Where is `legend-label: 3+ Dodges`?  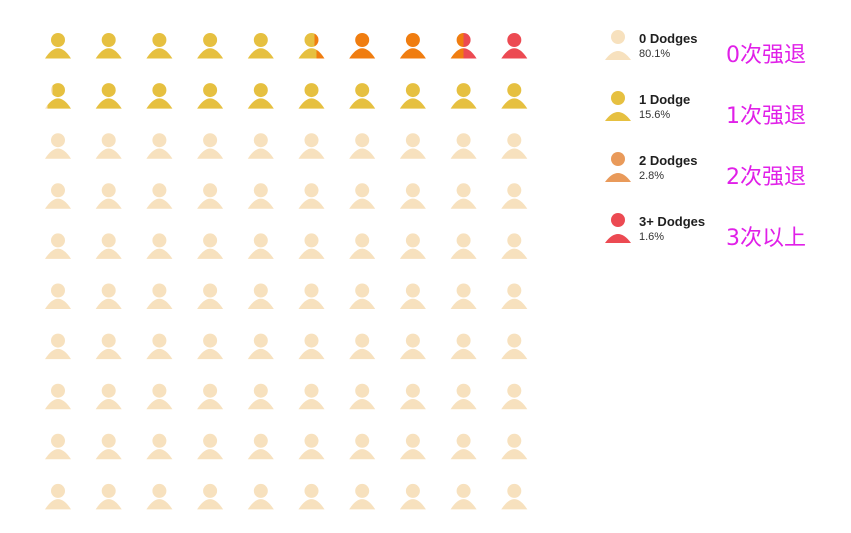 legend-label: 3+ Dodges is located at coordinates (672, 221).